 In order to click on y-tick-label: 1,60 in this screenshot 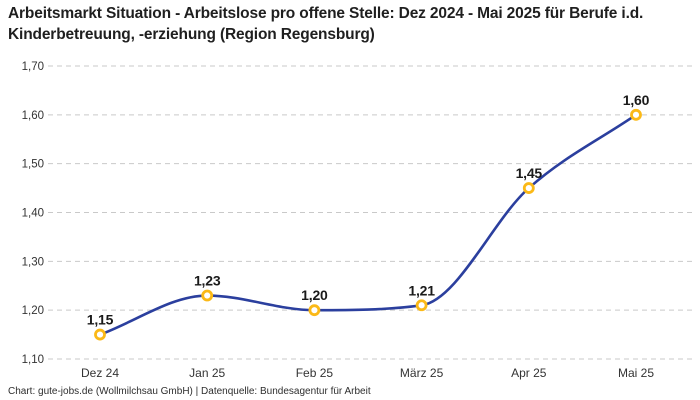, I will do `click(33, 116)`.